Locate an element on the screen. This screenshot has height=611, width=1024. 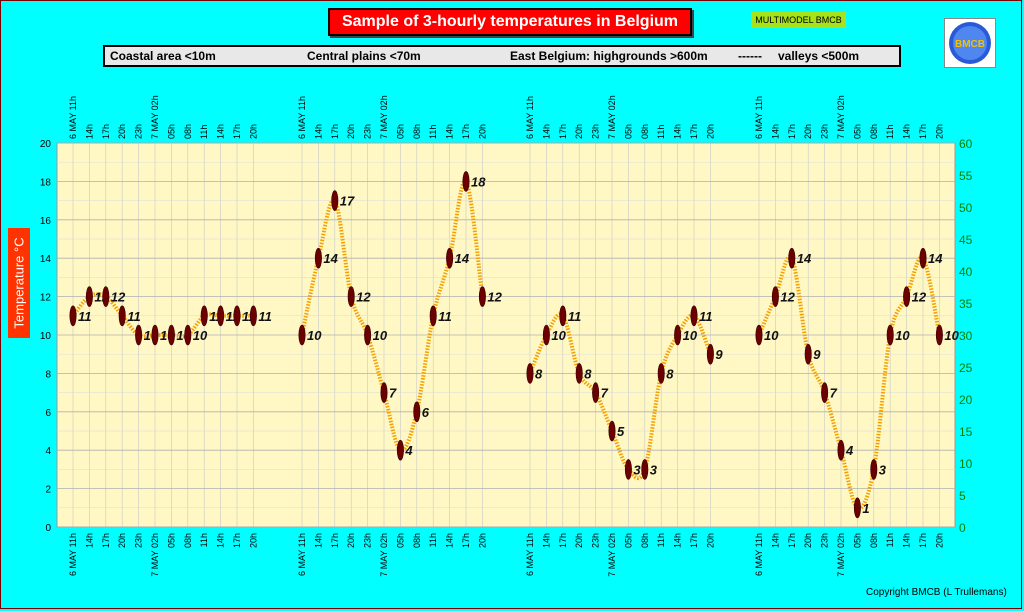
data-label: 17 is located at coordinates (347, 201).